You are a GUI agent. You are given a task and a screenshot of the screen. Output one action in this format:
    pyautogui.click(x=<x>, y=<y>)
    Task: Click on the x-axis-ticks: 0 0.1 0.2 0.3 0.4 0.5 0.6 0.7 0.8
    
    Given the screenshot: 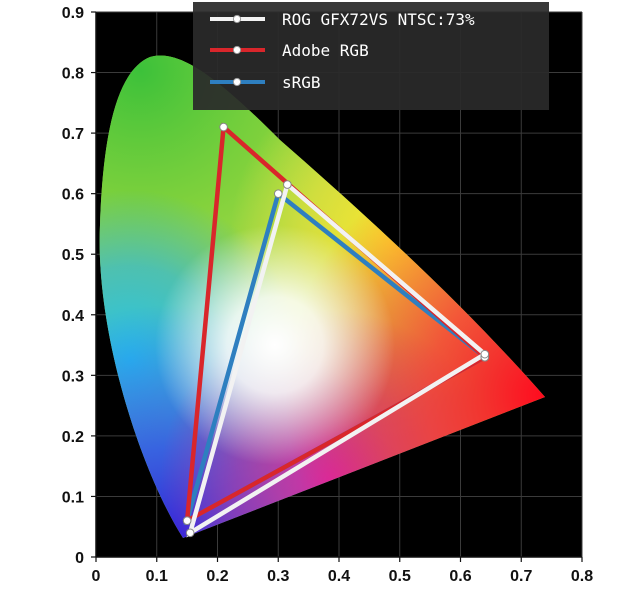 What is the action you would take?
    pyautogui.click(x=342, y=571)
    